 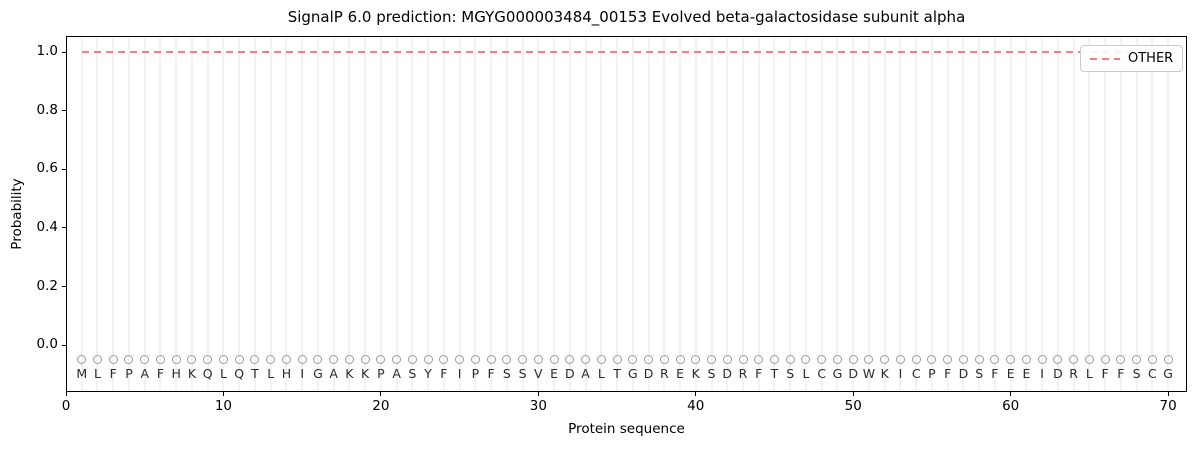 I want to click on y-tick-label: 0.8, so click(x=47, y=109).